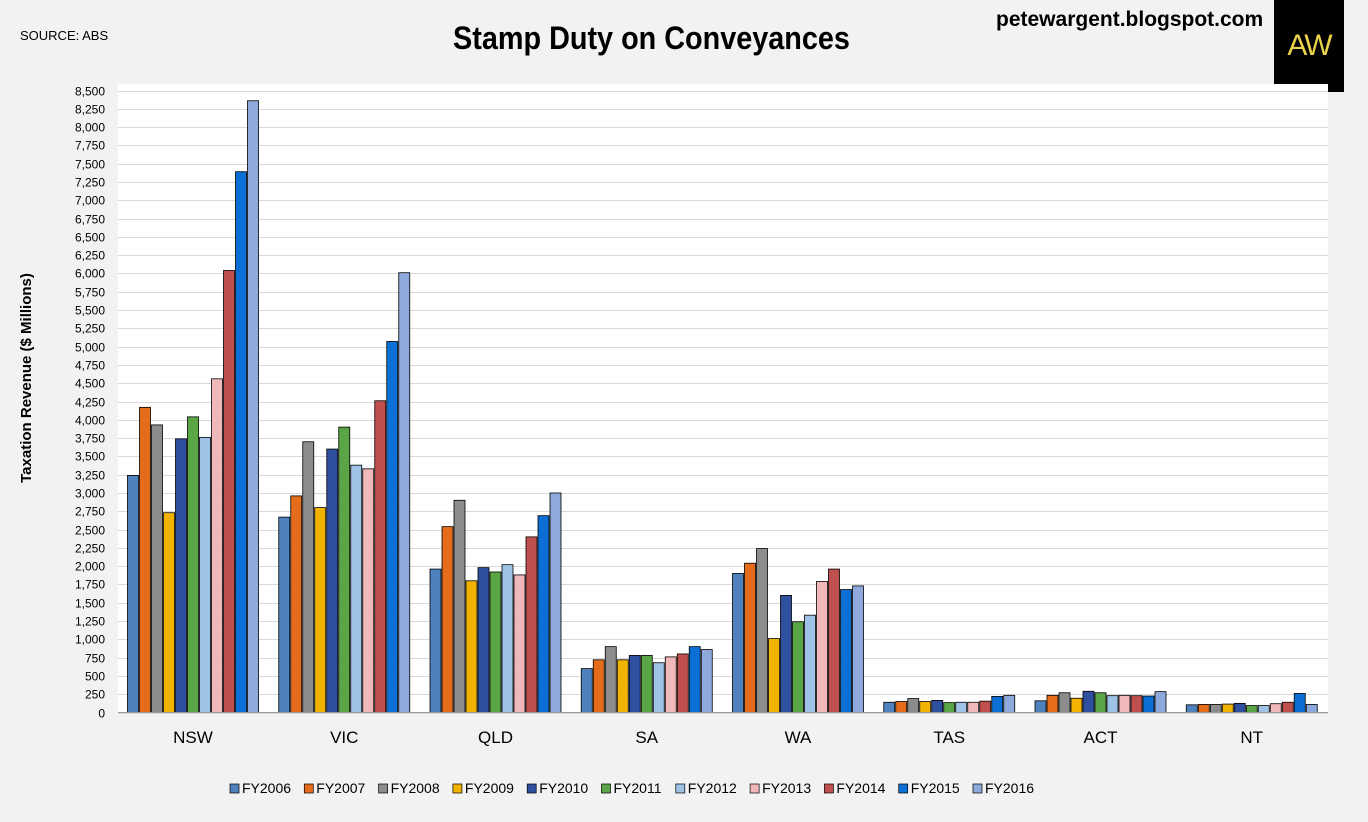 This screenshot has height=822, width=1368. I want to click on bar-qld-fy2015, so click(543, 614).